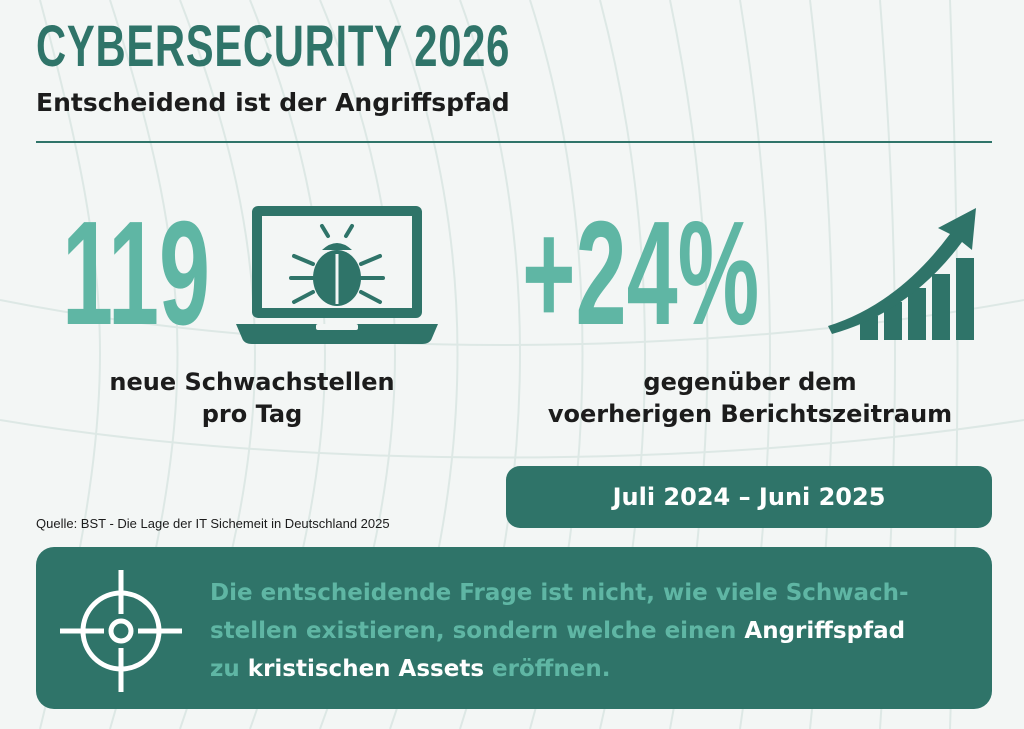 This screenshot has height=729, width=1024. I want to click on quote-highlight-attack-path: Angriffspfad, so click(825, 631).